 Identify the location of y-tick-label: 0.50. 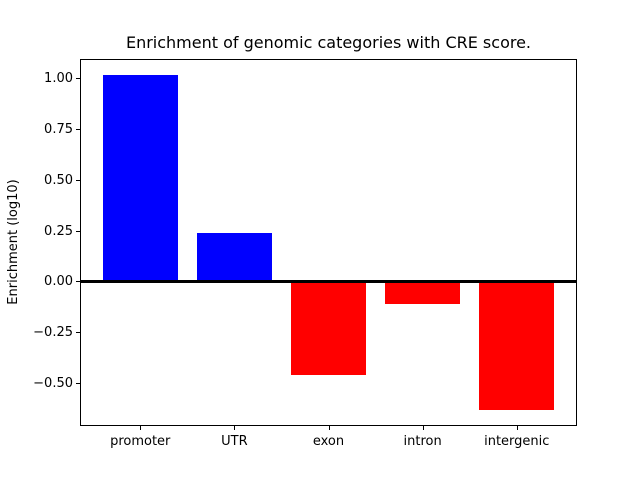
(58, 180).